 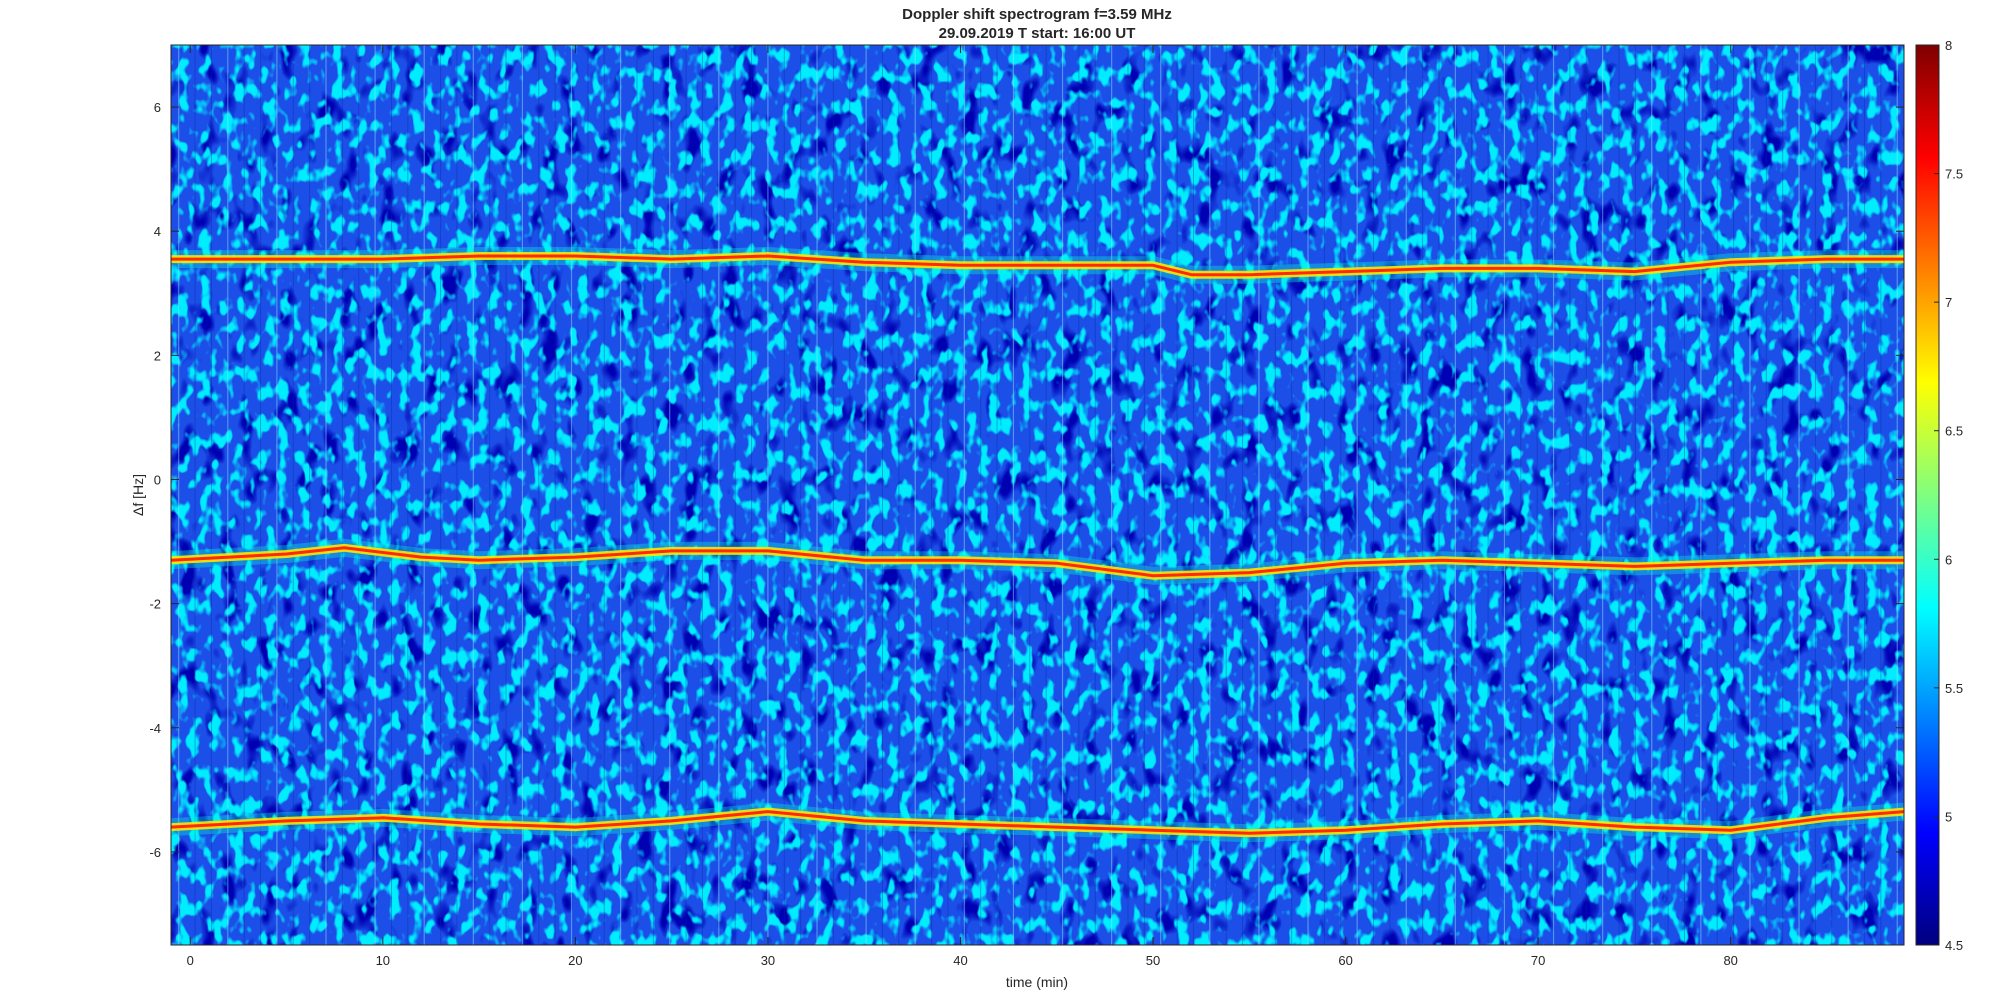 What do you see at coordinates (1037, 14) in the screenshot?
I see `chart-title: Doppler shift spectrogram f=3.59 MHz` at bounding box center [1037, 14].